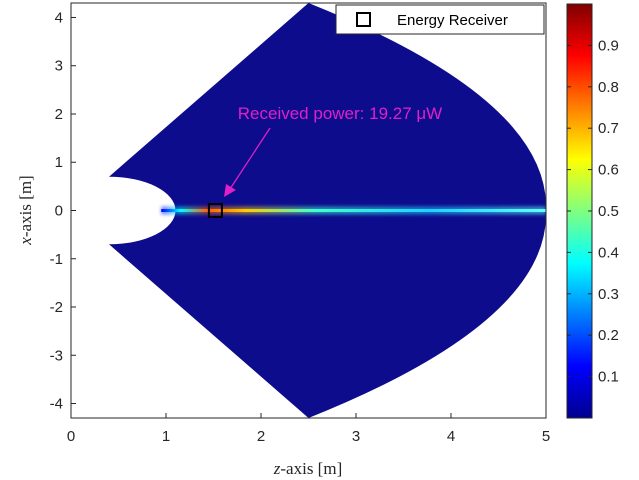 The width and height of the screenshot is (639, 480). What do you see at coordinates (59, 66) in the screenshot?
I see `y-tick-label: 3` at bounding box center [59, 66].